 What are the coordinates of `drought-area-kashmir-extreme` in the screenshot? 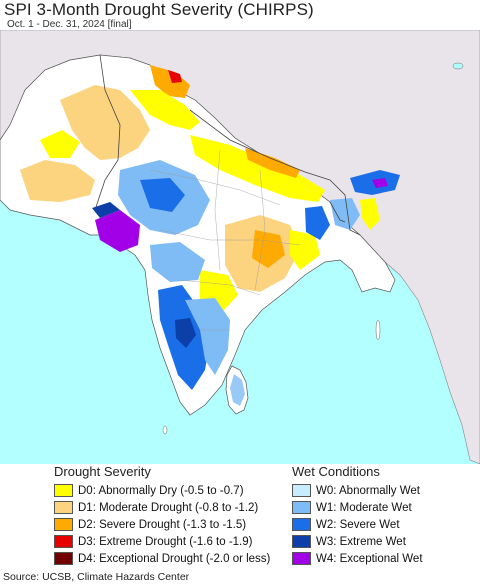 It's located at (175, 76).